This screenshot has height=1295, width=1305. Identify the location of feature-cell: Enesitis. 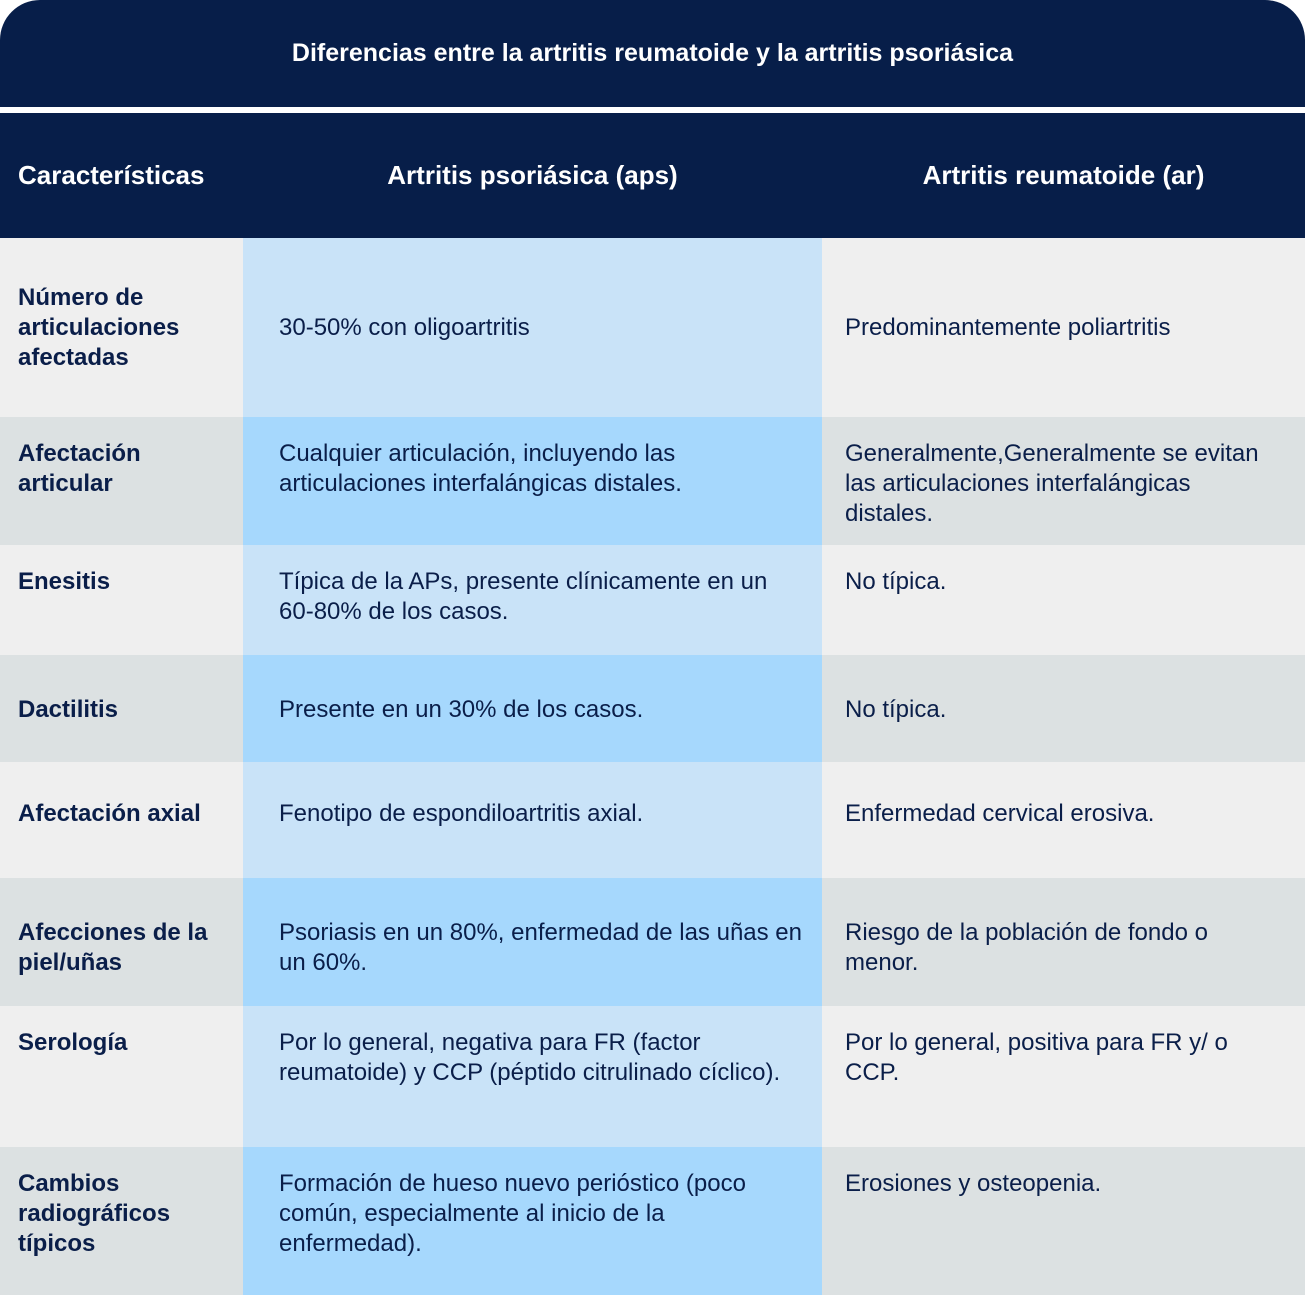
(121, 600).